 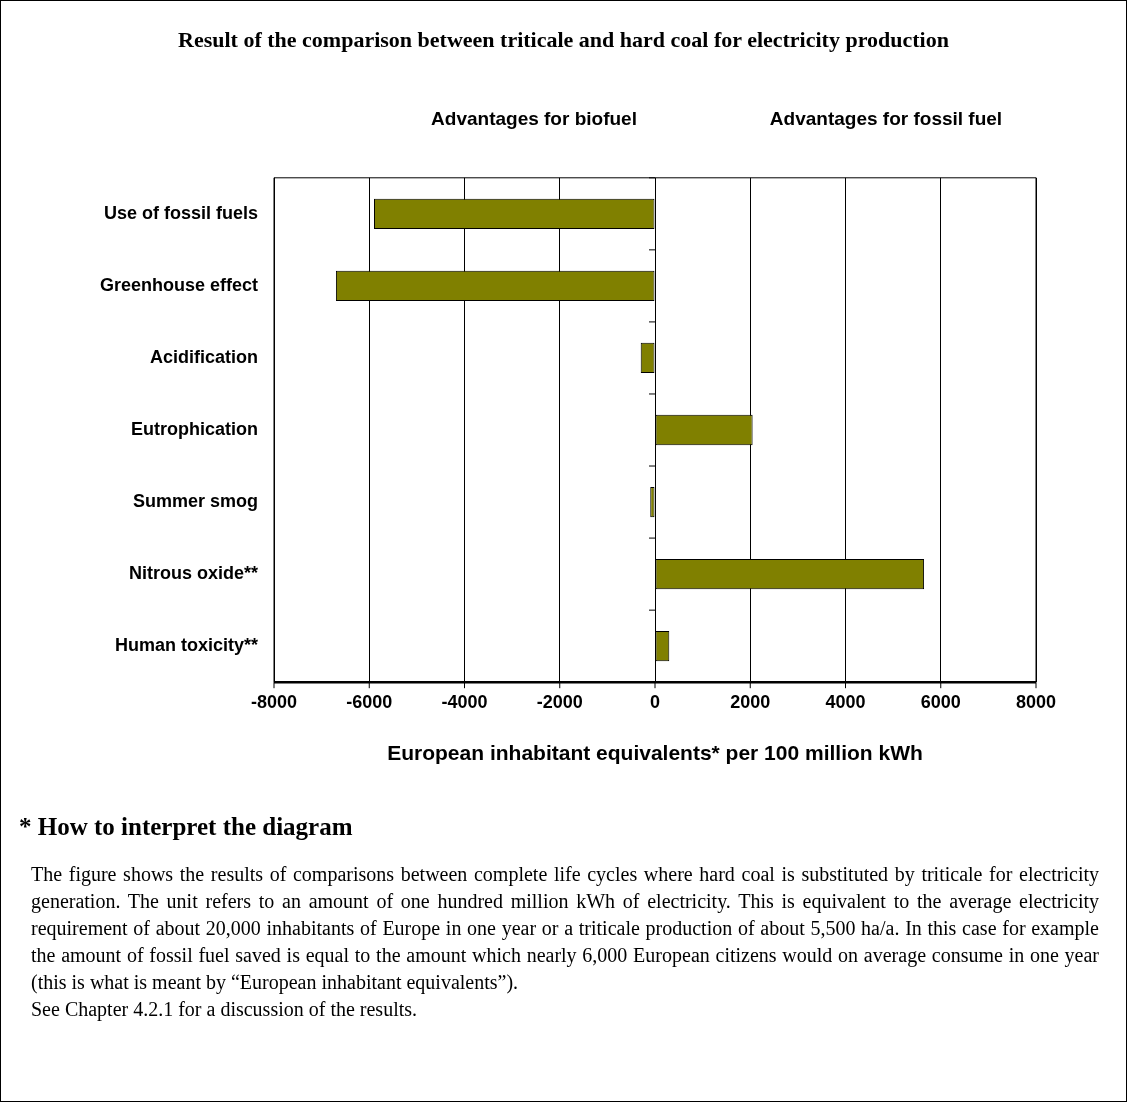 I want to click on y-tick-label: Human toxicity**, so click(x=186, y=645).